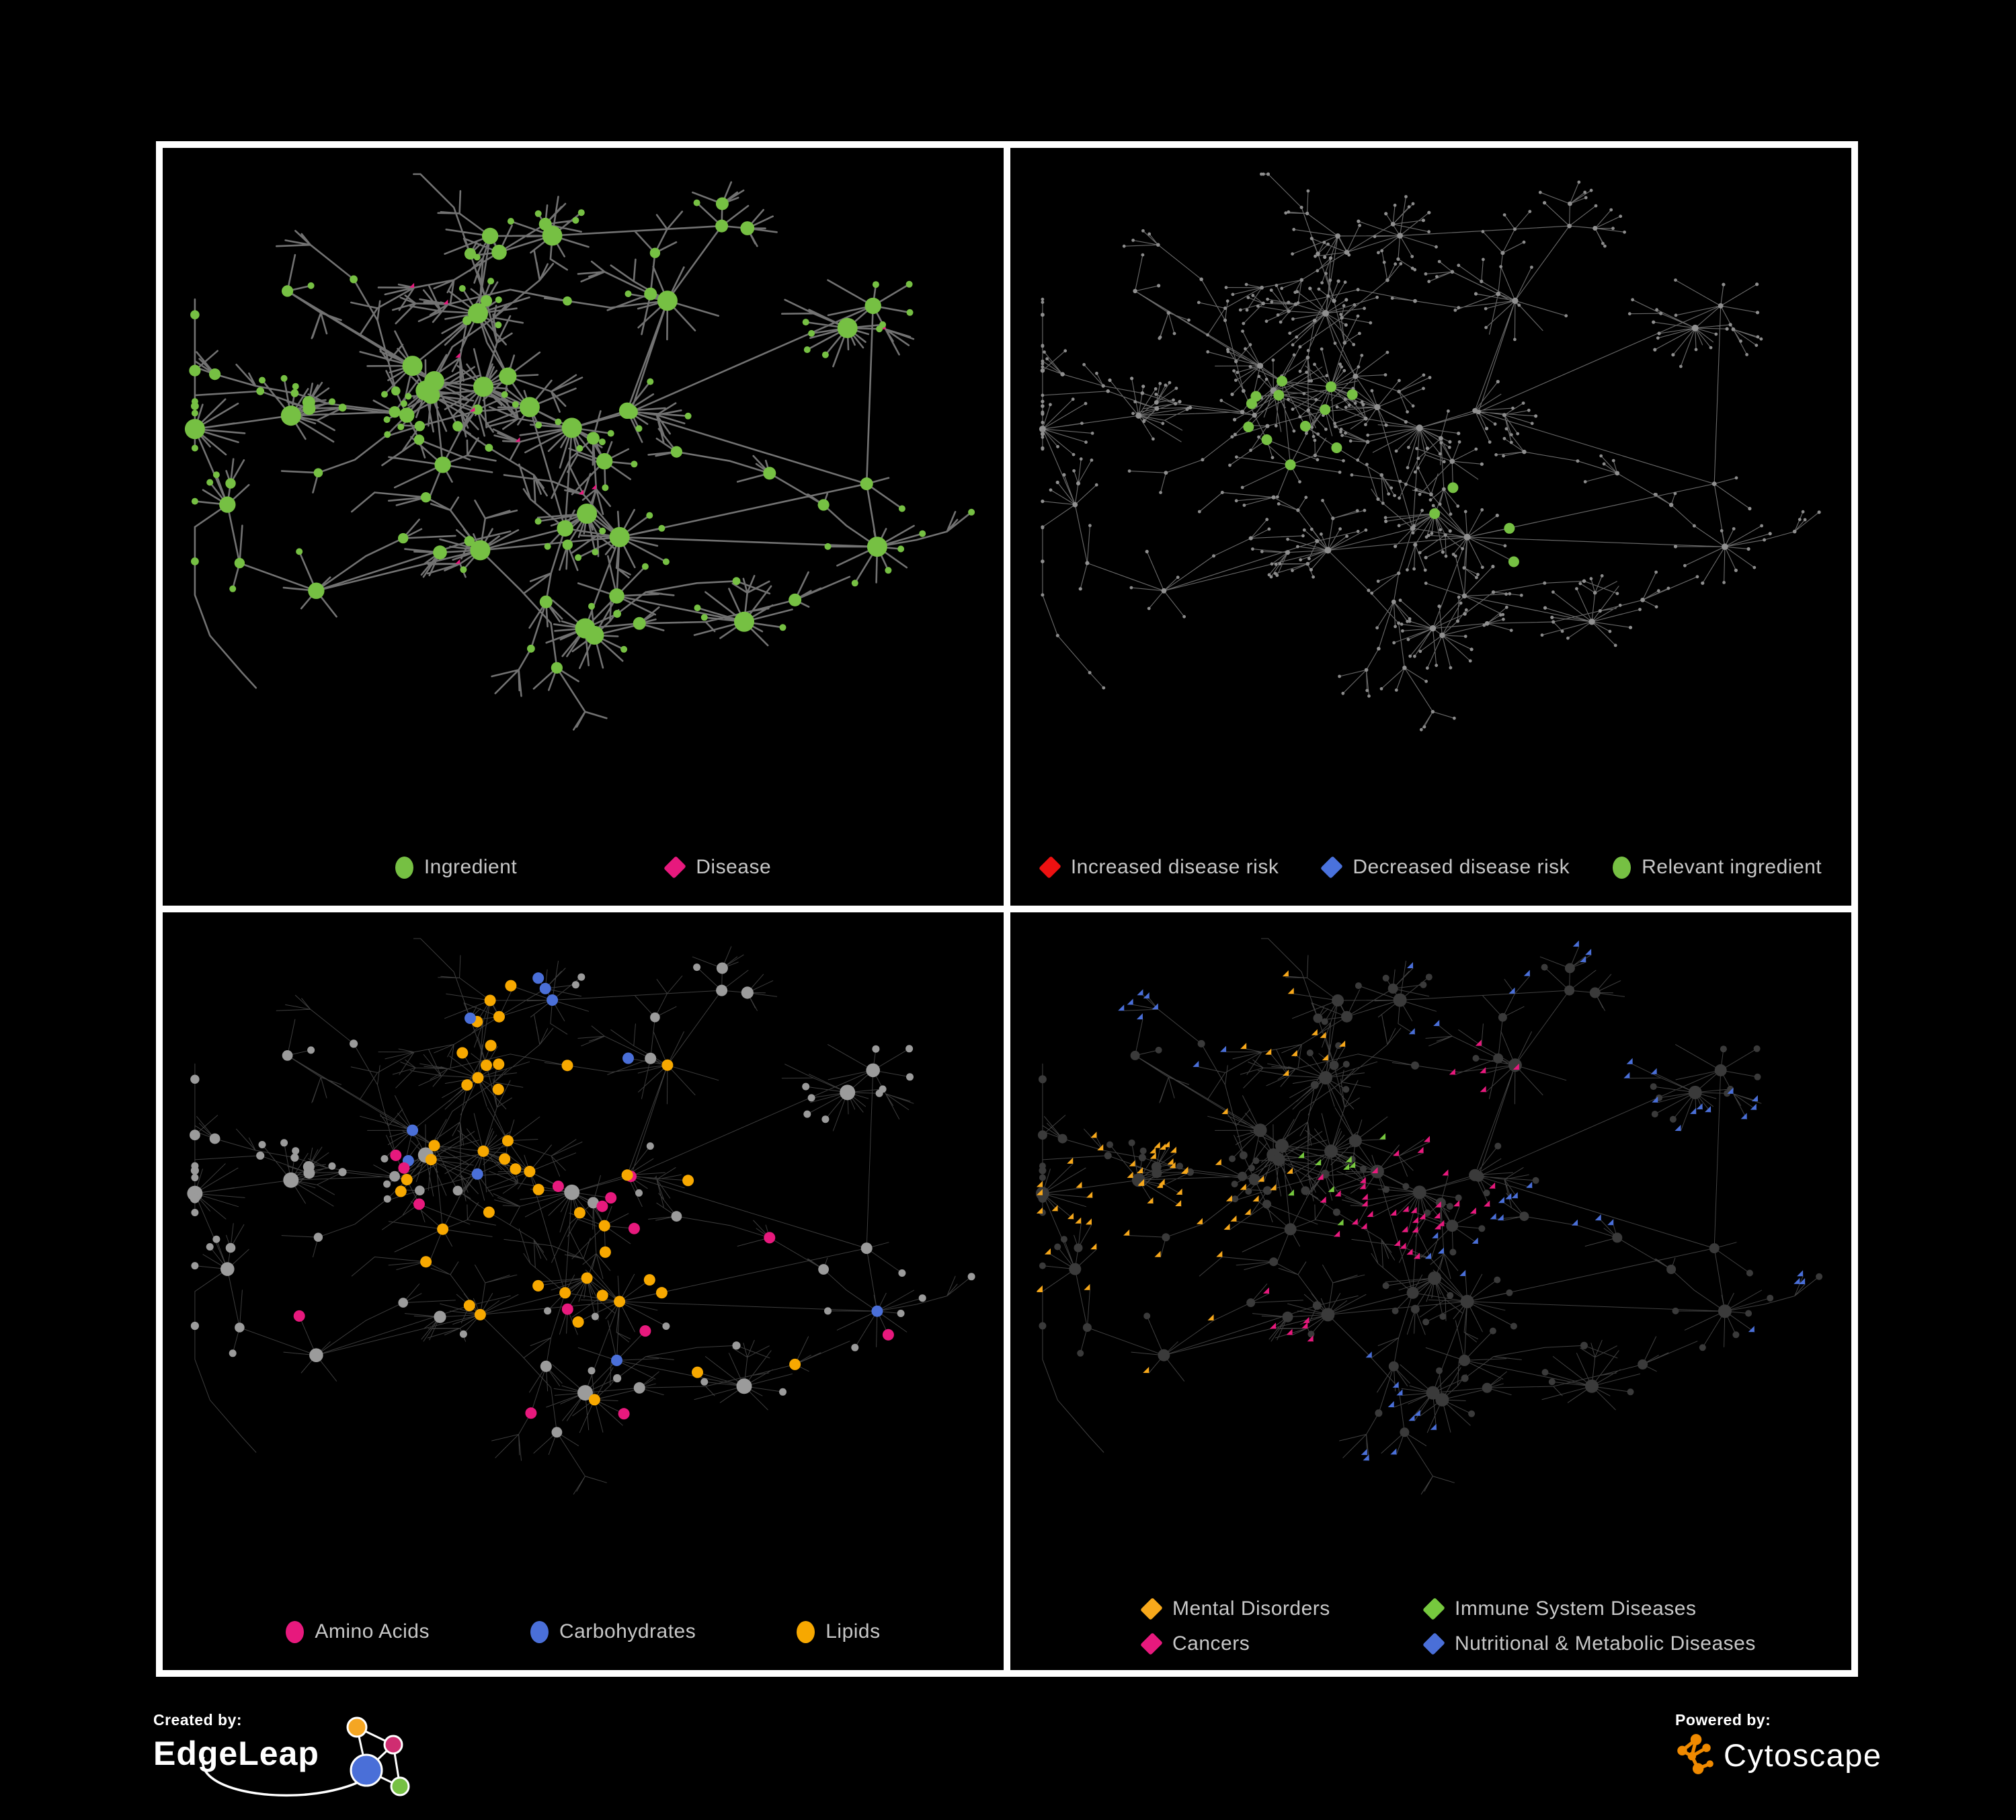  Describe the element at coordinates (1282, 1643) in the screenshot. I see `legend-item: Cancers` at that location.